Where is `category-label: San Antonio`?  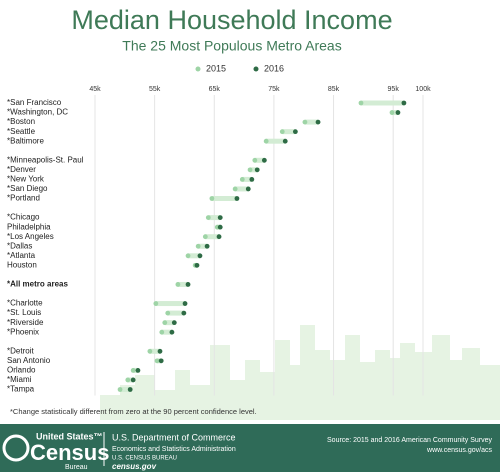
category-label: San Antonio is located at coordinates (29, 360).